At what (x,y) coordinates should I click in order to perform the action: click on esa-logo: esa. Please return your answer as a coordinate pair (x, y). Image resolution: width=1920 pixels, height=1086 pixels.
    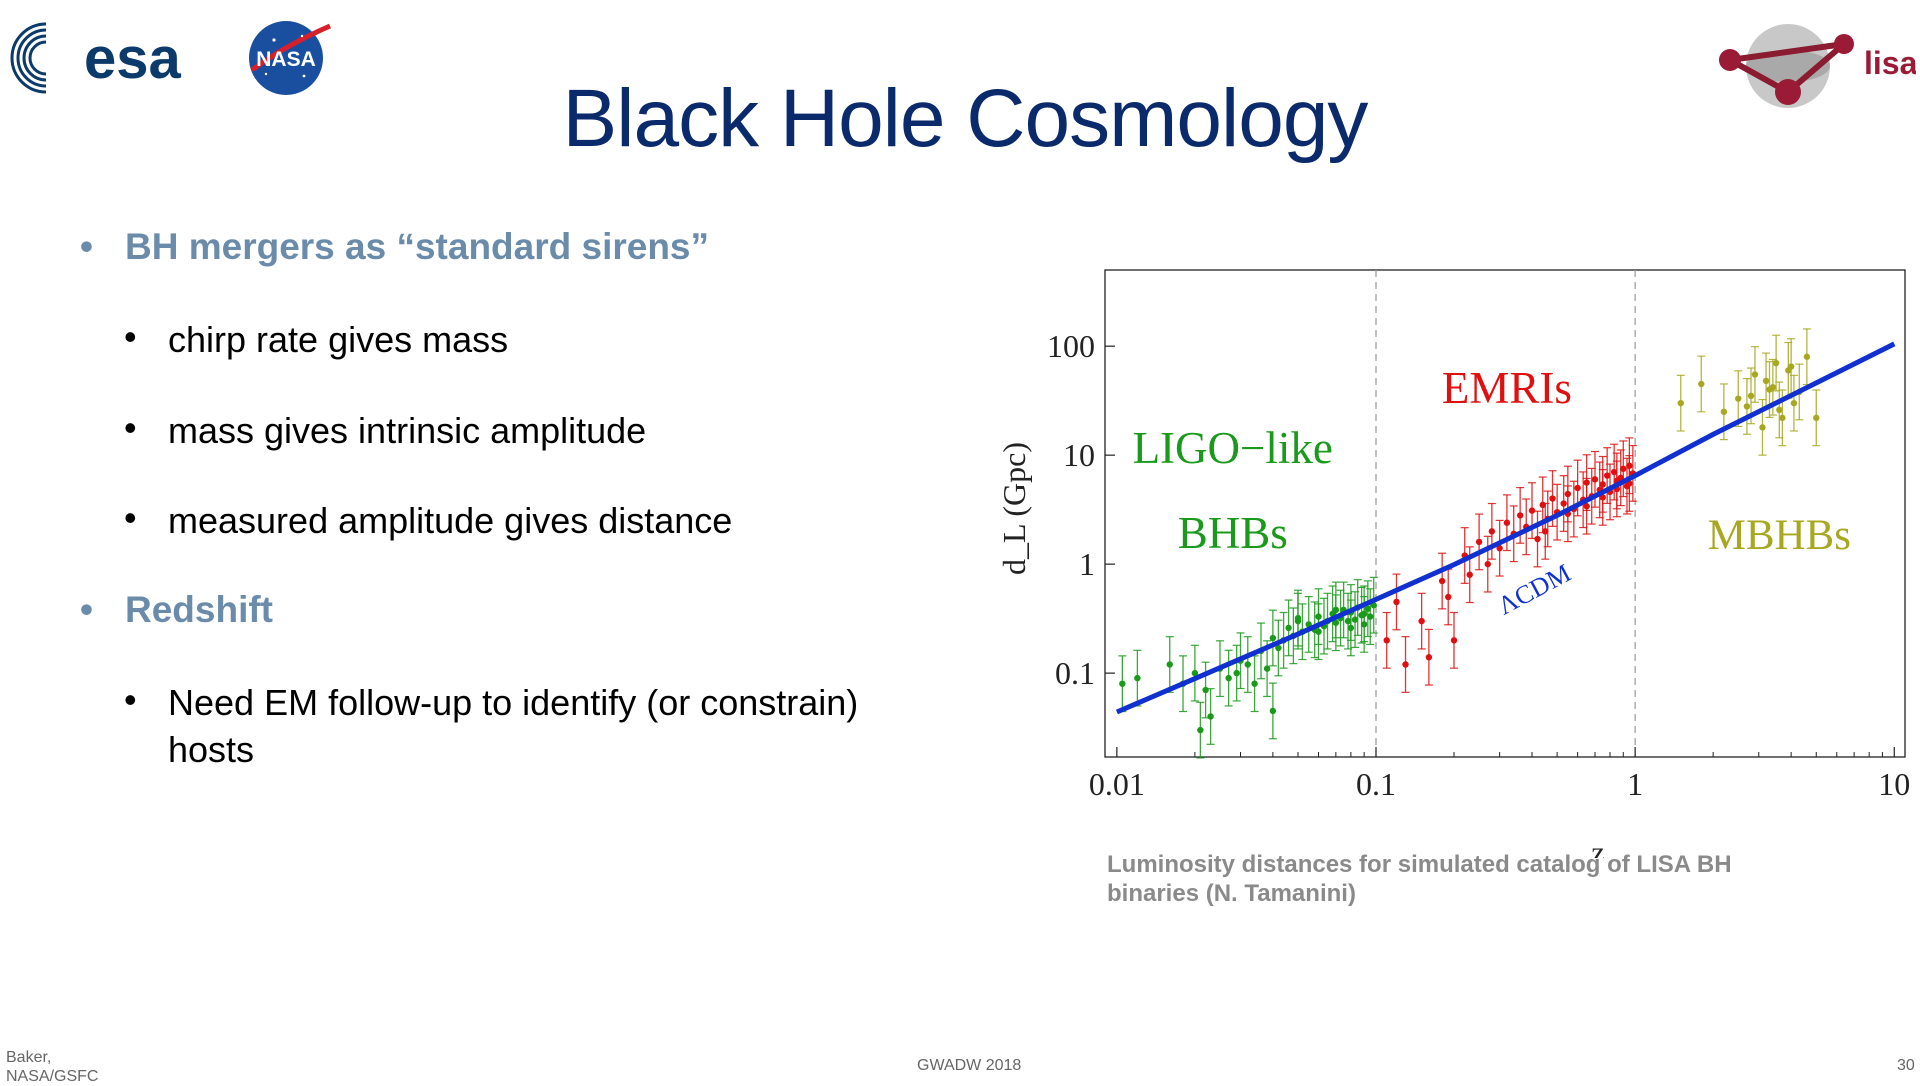
    Looking at the image, I should click on (113, 57).